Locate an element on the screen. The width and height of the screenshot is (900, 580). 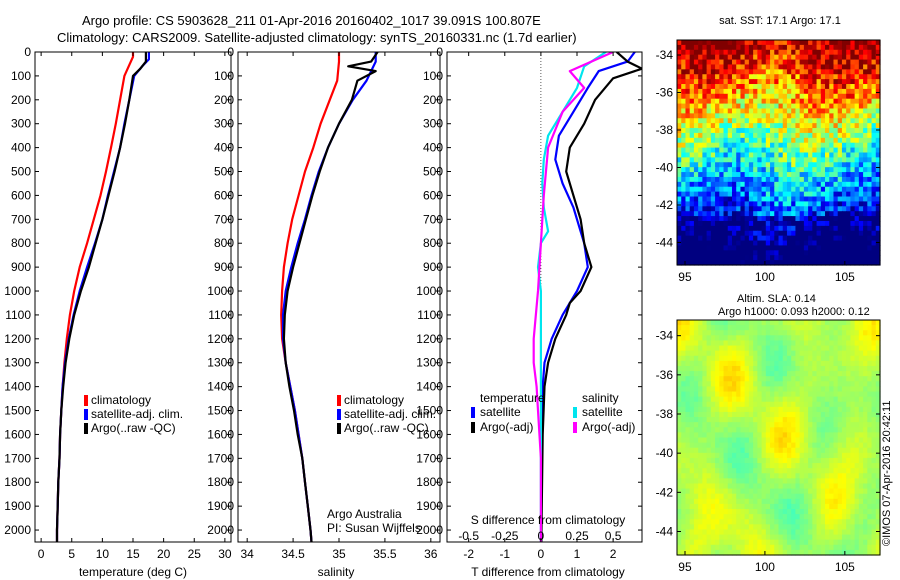
salinity-plot-area is located at coordinates (329, 297).